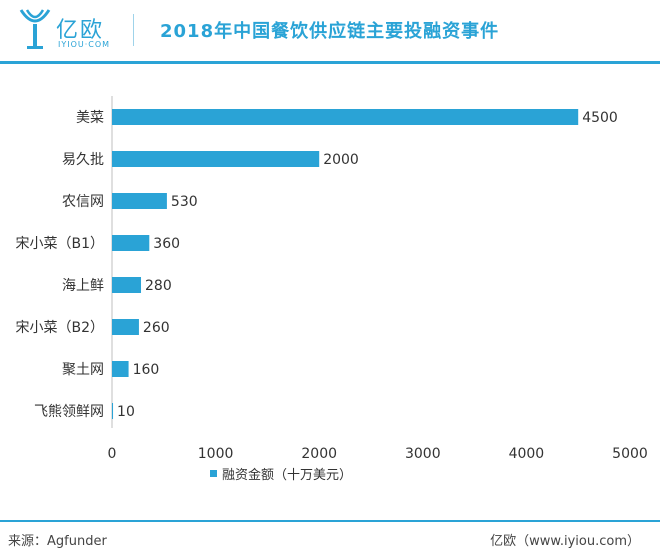 This screenshot has height=554, width=660. Describe the element at coordinates (630, 454) in the screenshot. I see `x-tick-label: 5000` at that location.